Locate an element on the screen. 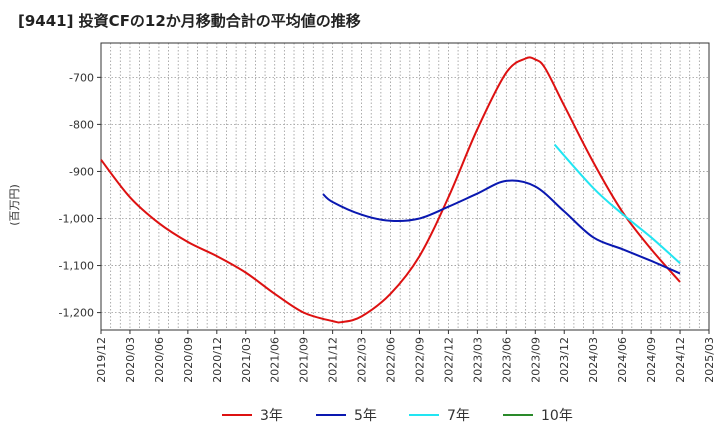  x-tick-label: 2021/09 is located at coordinates (304, 360).